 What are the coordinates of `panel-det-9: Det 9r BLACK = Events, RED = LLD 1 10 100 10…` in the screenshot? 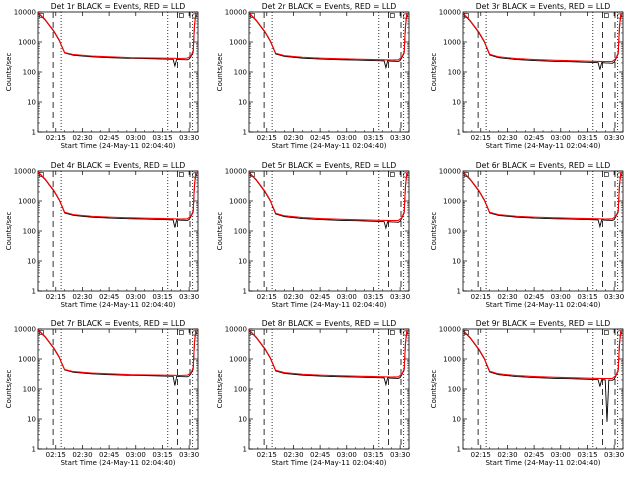 It's located at (527, 393).